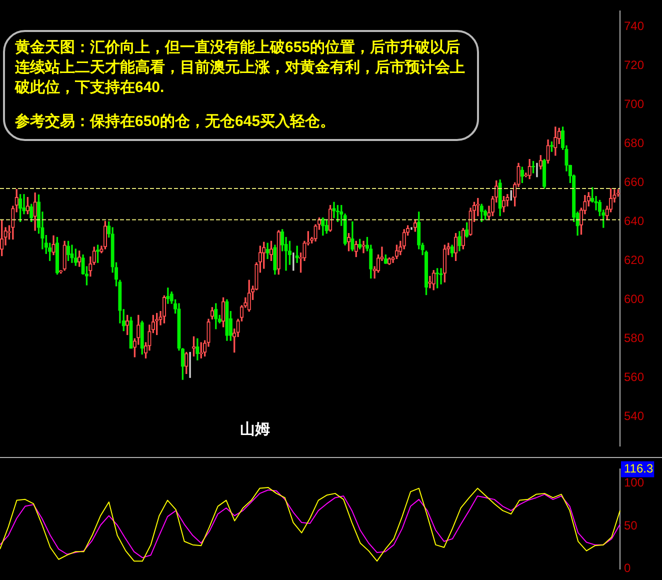 This screenshot has height=580, width=662. I want to click on annotation: 山姆, so click(255, 429).